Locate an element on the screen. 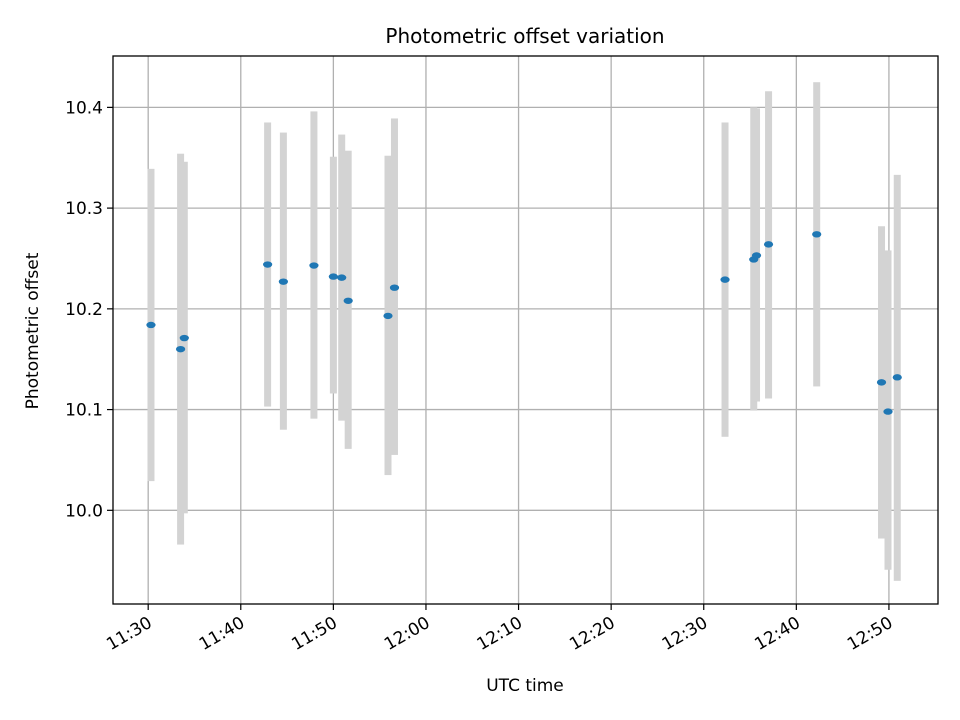 This screenshot has width=960, height=720. x-tick-label: 12:10 is located at coordinates (500, 634).